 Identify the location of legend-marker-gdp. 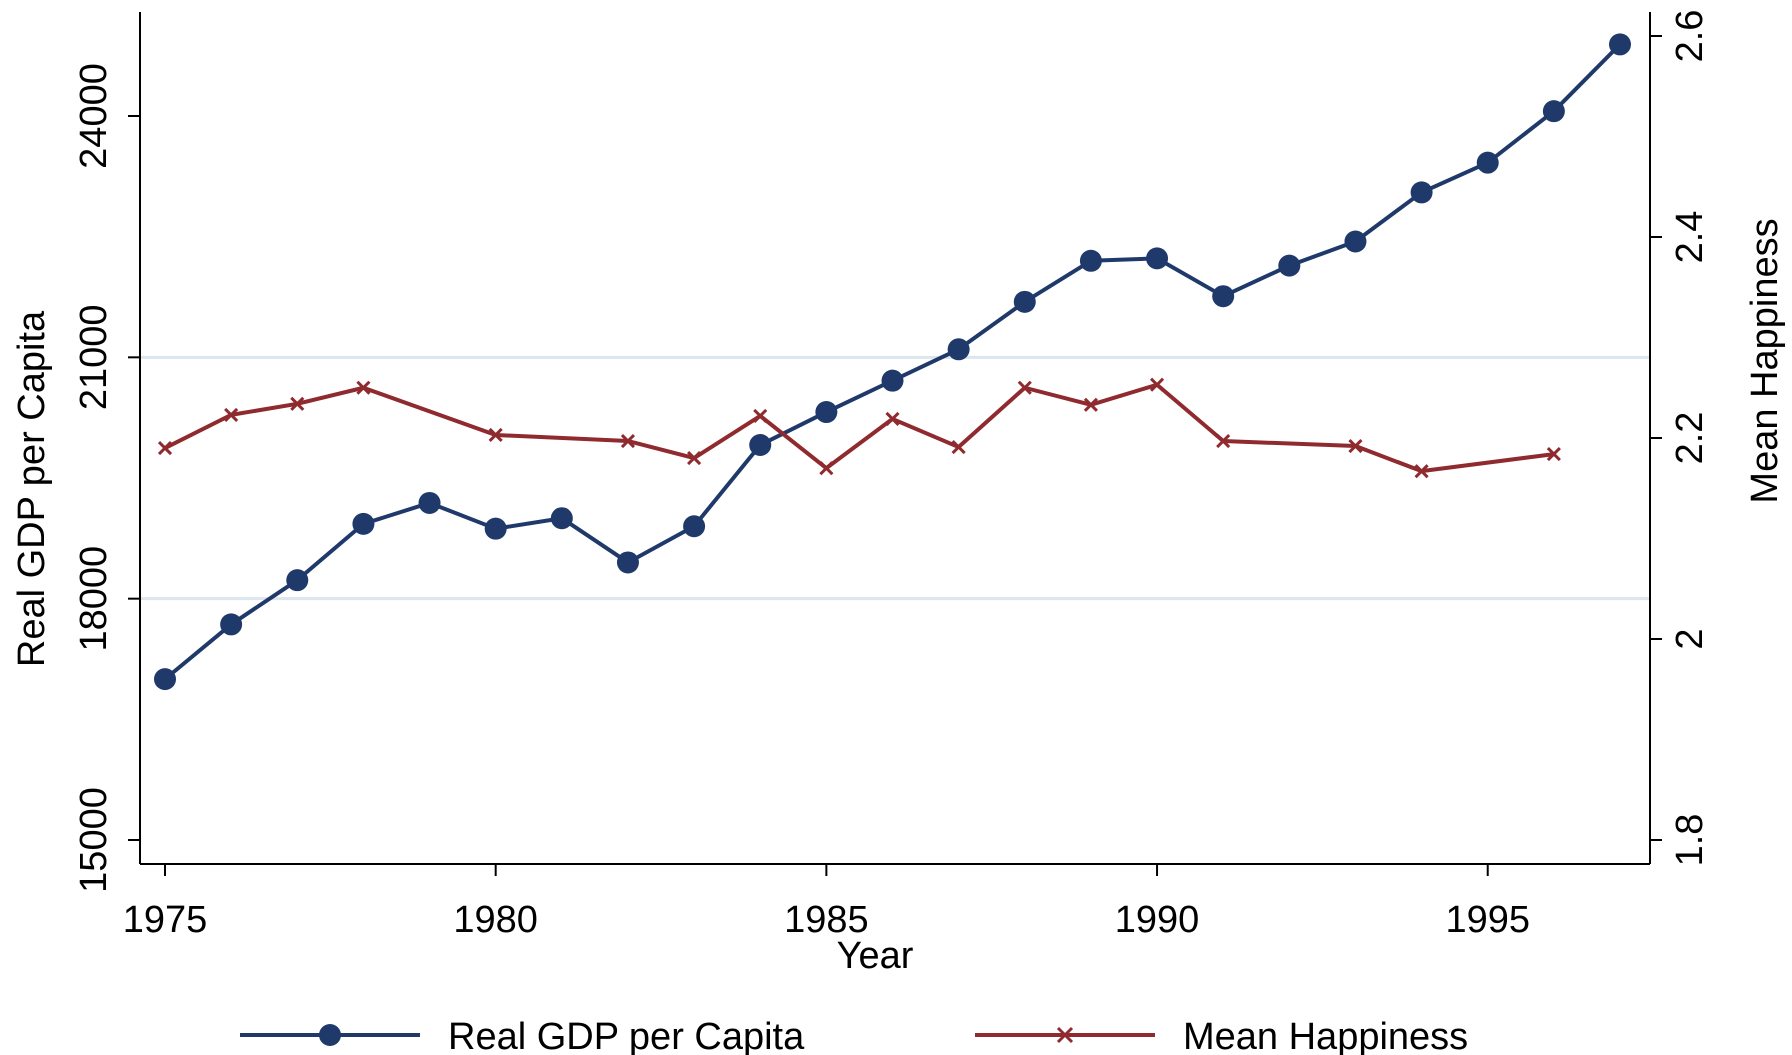
(330, 1035).